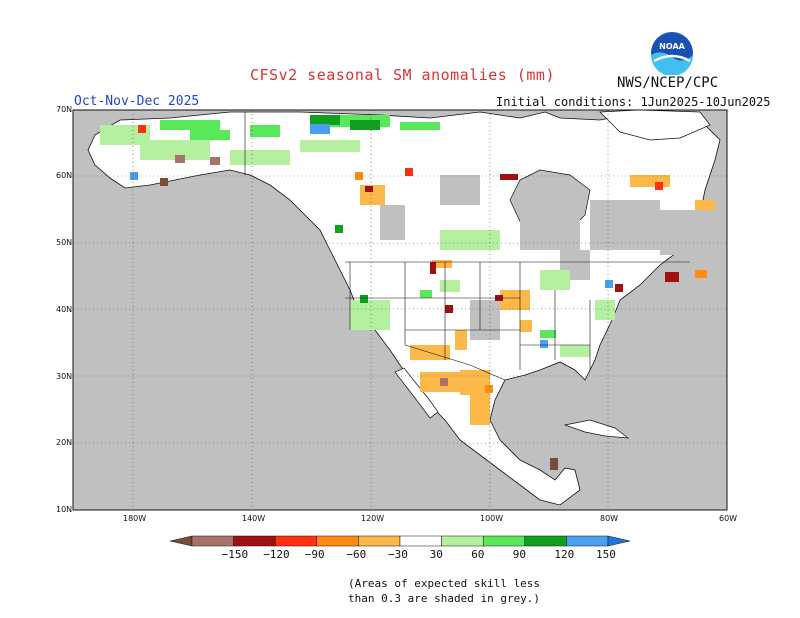 Image resolution: width=800 pixels, height=618 pixels. What do you see at coordinates (436, 554) in the screenshot?
I see `legend-label: 30` at bounding box center [436, 554].